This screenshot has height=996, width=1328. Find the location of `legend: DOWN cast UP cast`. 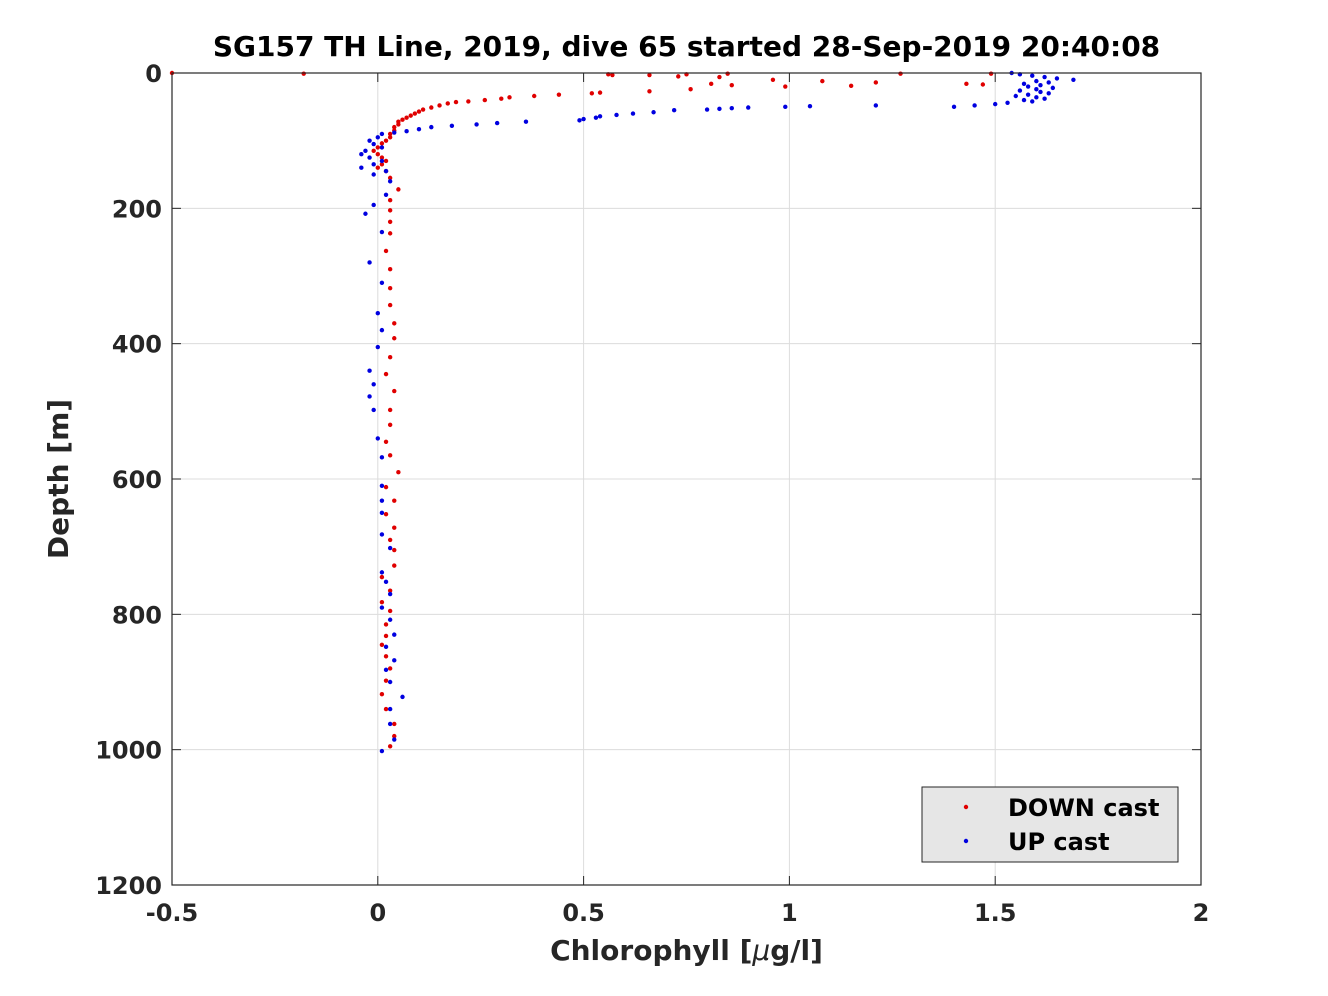

legend: DOWN cast UP cast is located at coordinates (1050, 824).